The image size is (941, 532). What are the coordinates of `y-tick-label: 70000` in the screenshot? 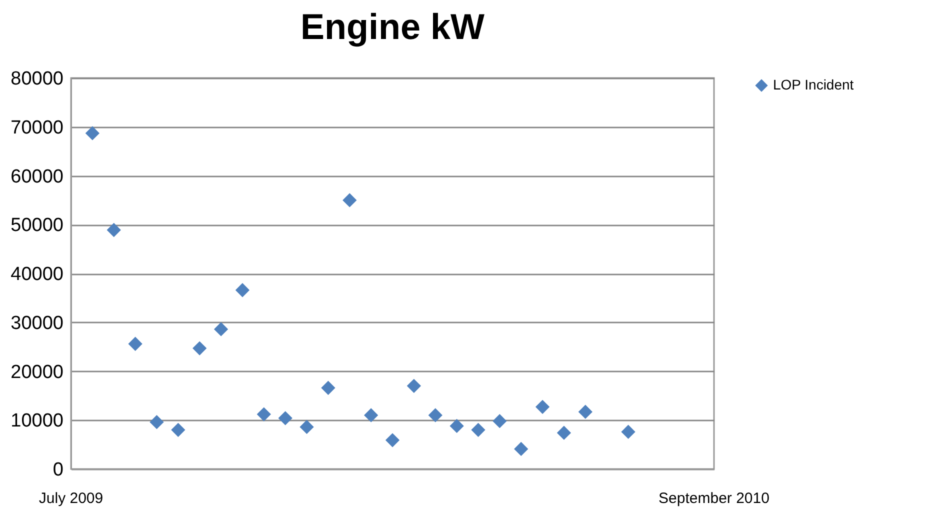 It's located at (37, 127).